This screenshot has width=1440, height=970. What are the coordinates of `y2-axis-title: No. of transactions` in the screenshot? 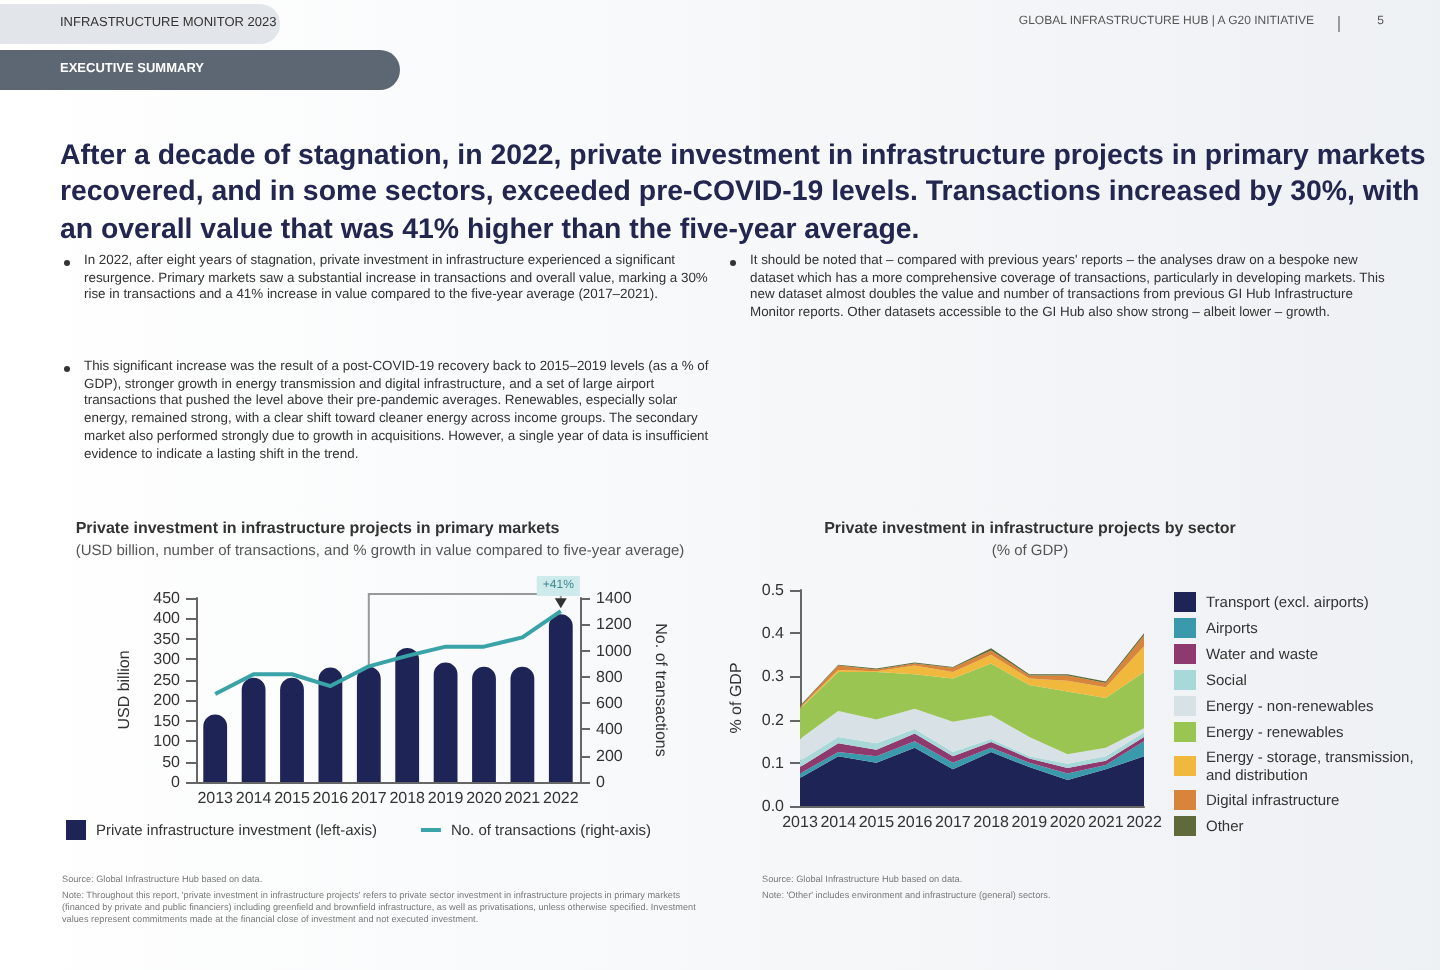 It's located at (661, 690).